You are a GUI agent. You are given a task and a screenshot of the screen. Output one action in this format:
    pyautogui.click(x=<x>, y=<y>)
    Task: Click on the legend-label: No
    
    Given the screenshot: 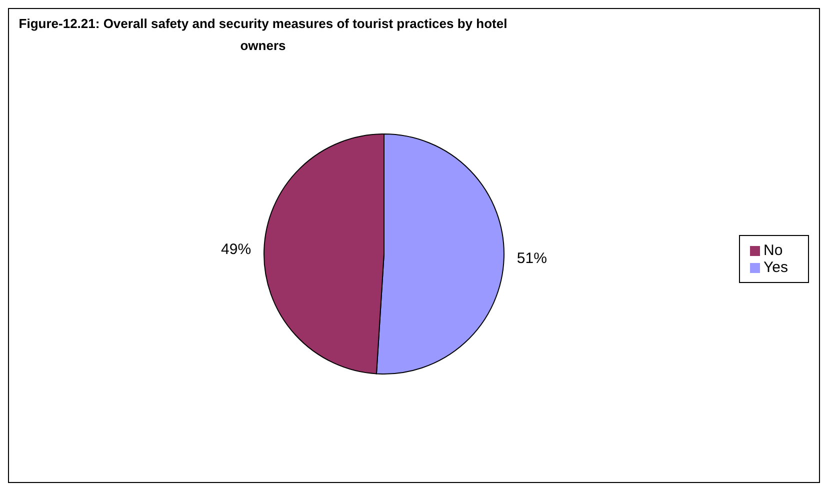 What is the action you would take?
    pyautogui.click(x=773, y=250)
    